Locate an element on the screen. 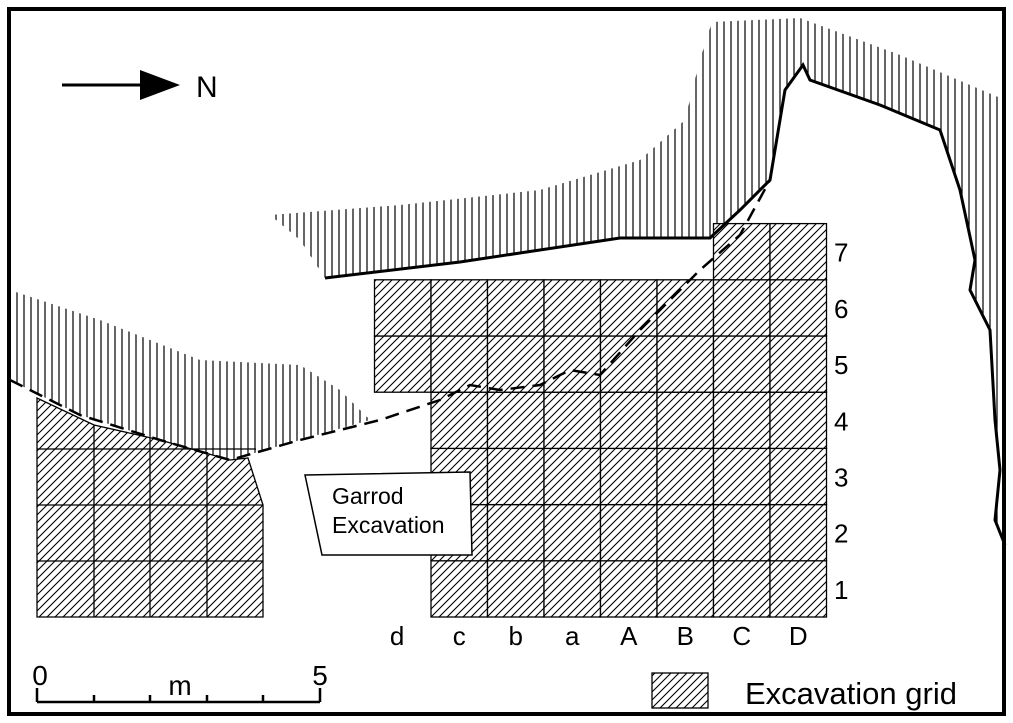  rock-hatch is located at coordinates (190, 375).